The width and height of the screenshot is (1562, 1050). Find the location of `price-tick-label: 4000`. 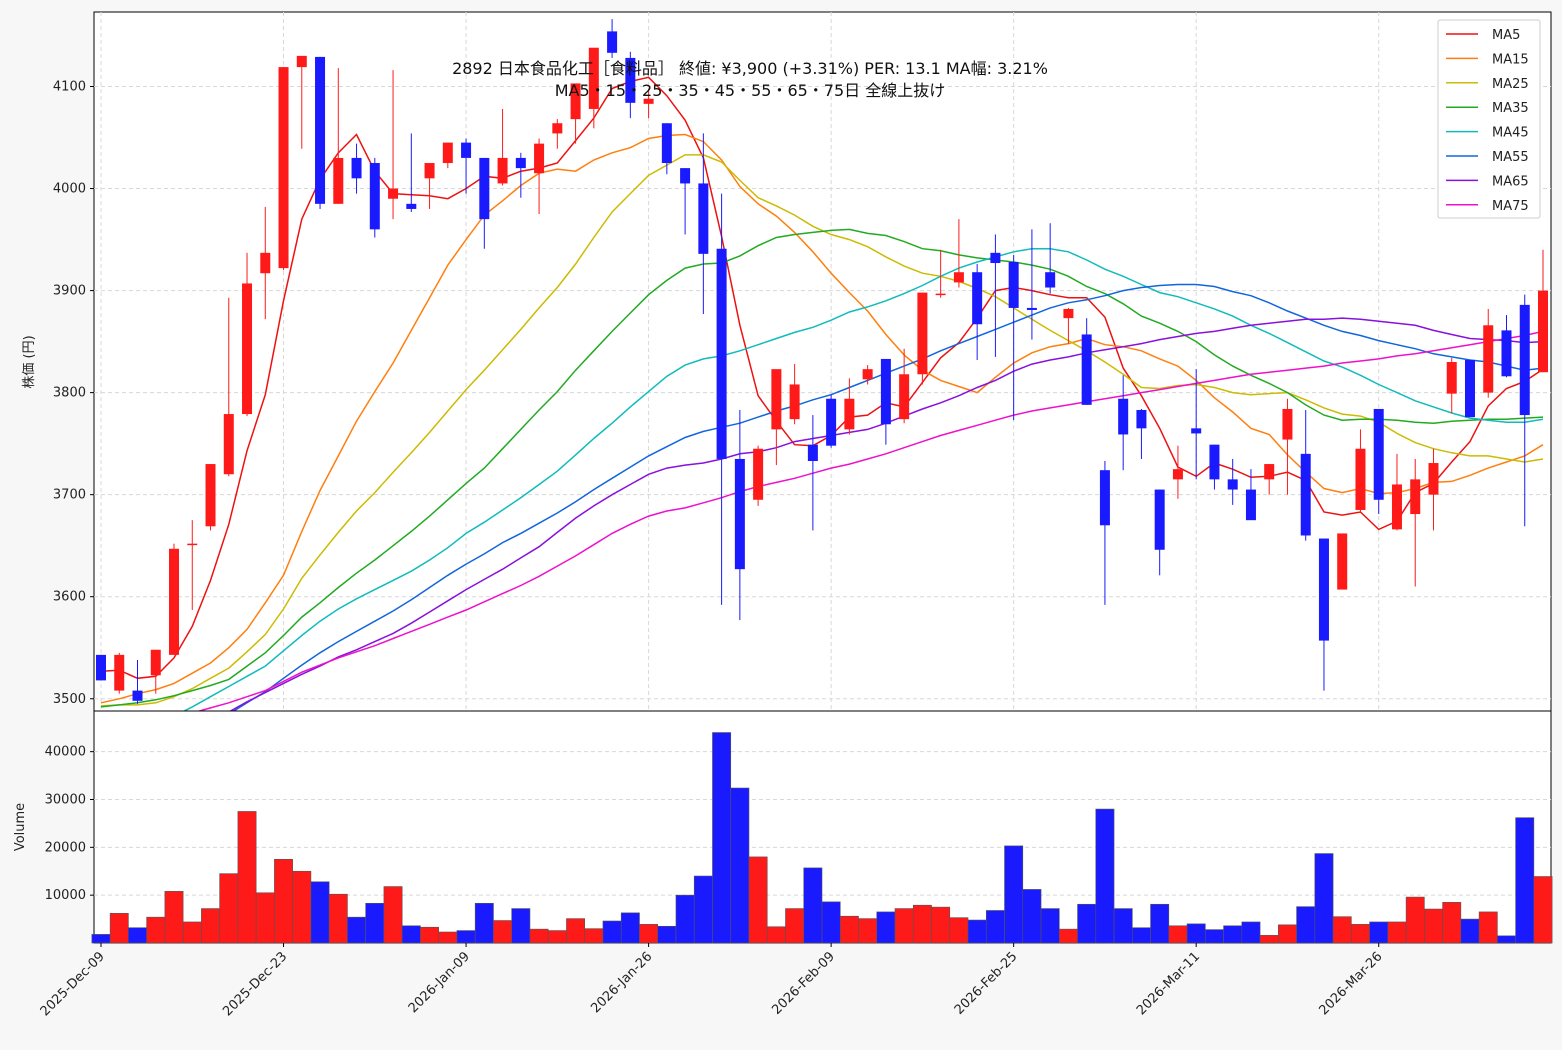

price-tick-label: 4000 is located at coordinates (69, 189).